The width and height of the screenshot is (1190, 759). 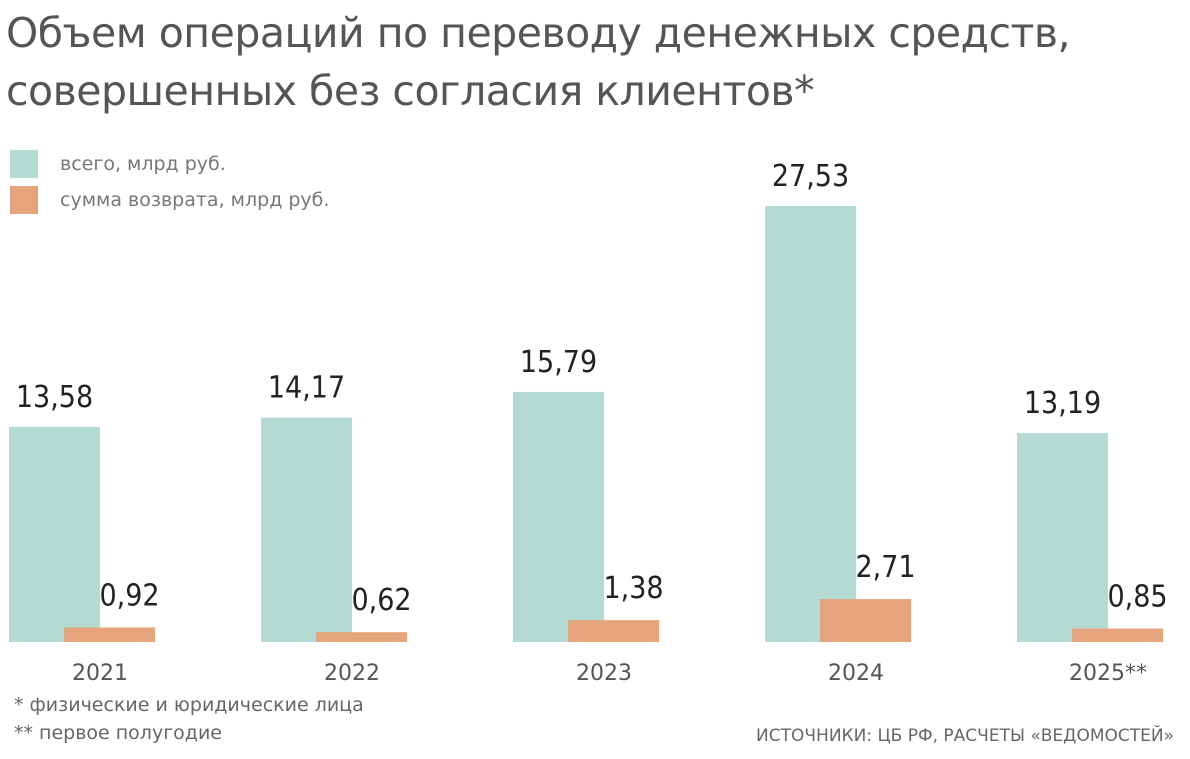 What do you see at coordinates (1062, 403) in the screenshot?
I see `data-label-total: 13,19` at bounding box center [1062, 403].